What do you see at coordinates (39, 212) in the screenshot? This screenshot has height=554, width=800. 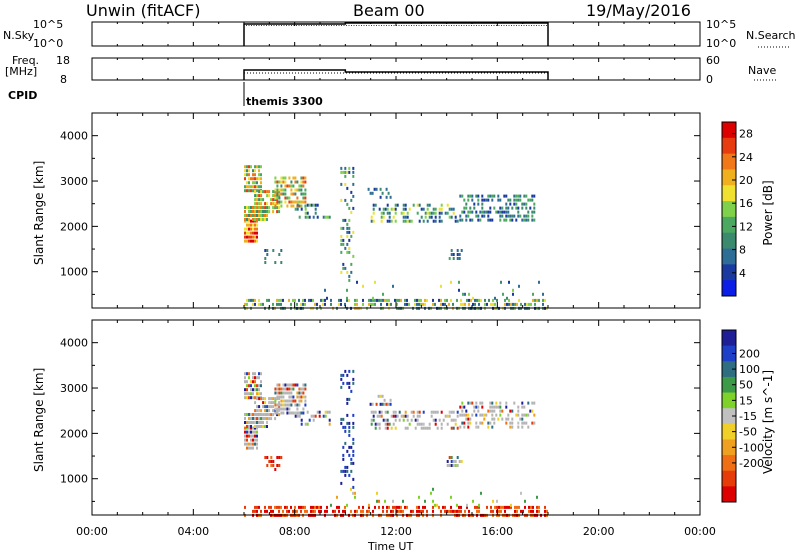 I see `power-ylabel: Slant Range [km]` at bounding box center [39, 212].